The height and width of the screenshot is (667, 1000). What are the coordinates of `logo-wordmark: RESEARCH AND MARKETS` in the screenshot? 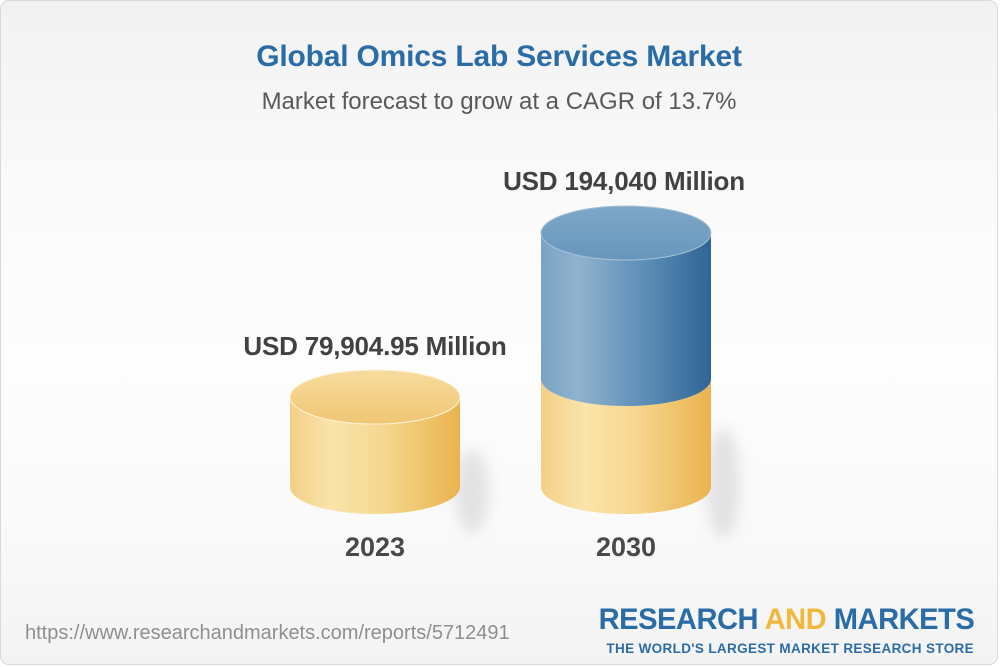 It's located at (786, 620).